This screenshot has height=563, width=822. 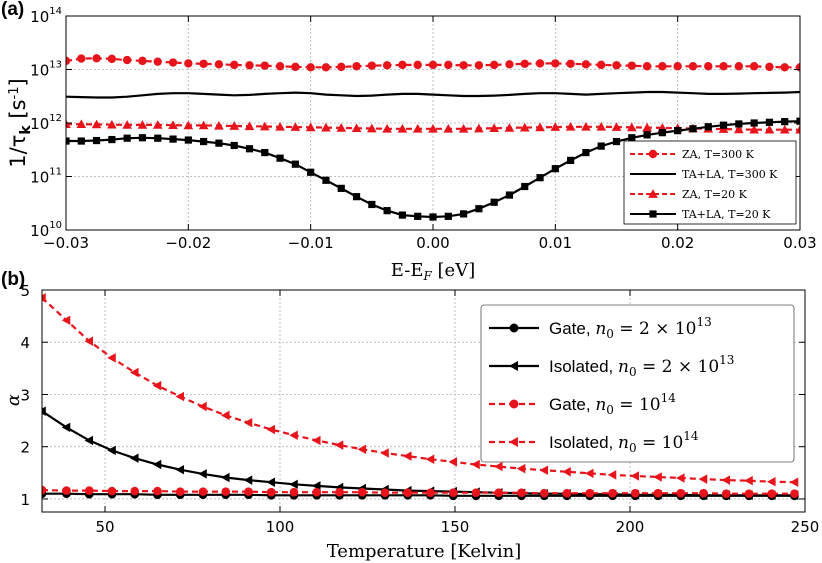 What do you see at coordinates (432, 243) in the screenshot?
I see `panel-a-xtick-label: 0.00` at bounding box center [432, 243].